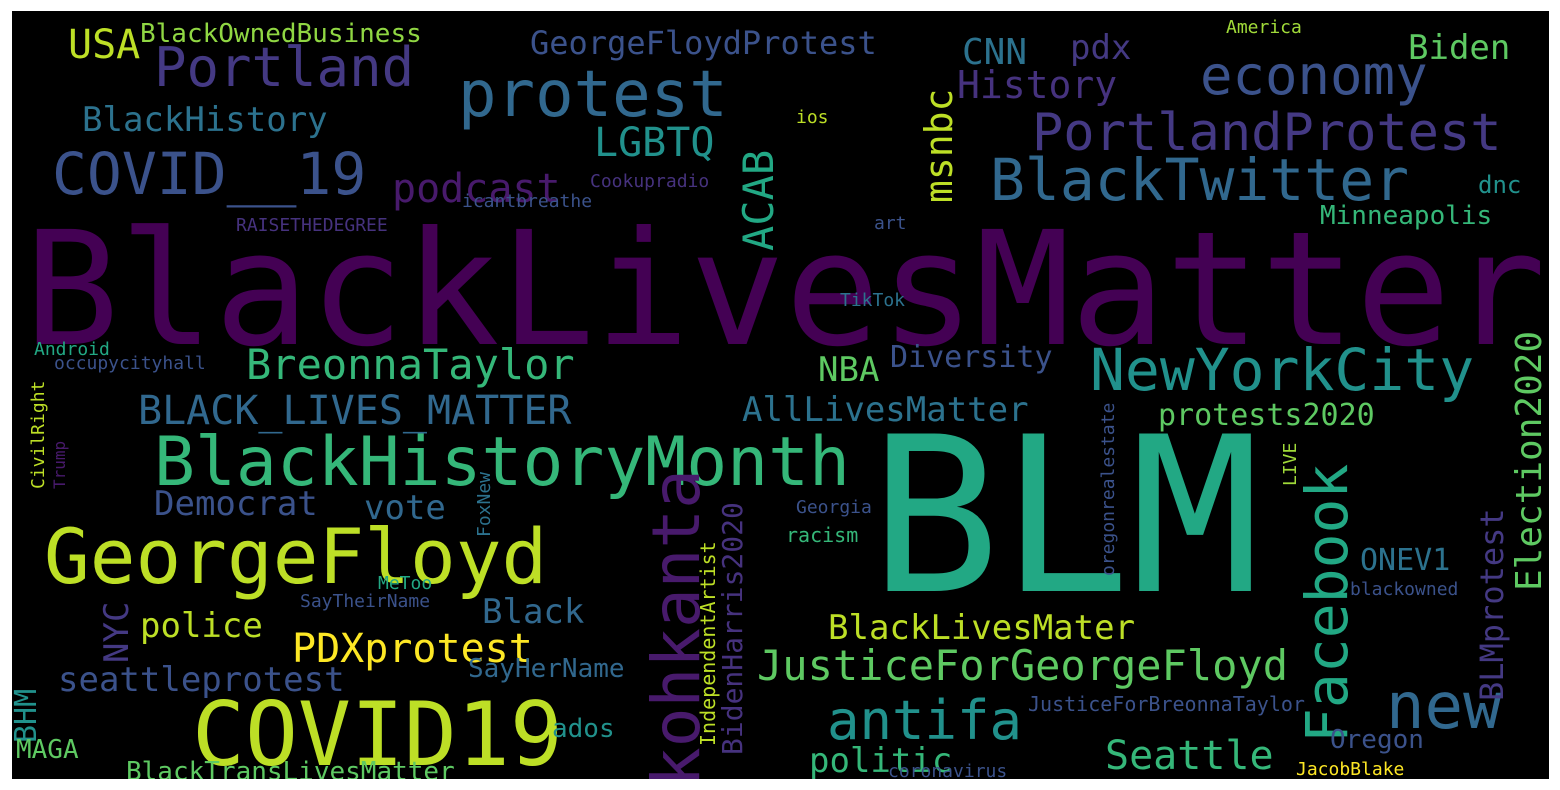  What do you see at coordinates (412, 649) in the screenshot?
I see `word-pdxprotest: PDXprotest` at bounding box center [412, 649].